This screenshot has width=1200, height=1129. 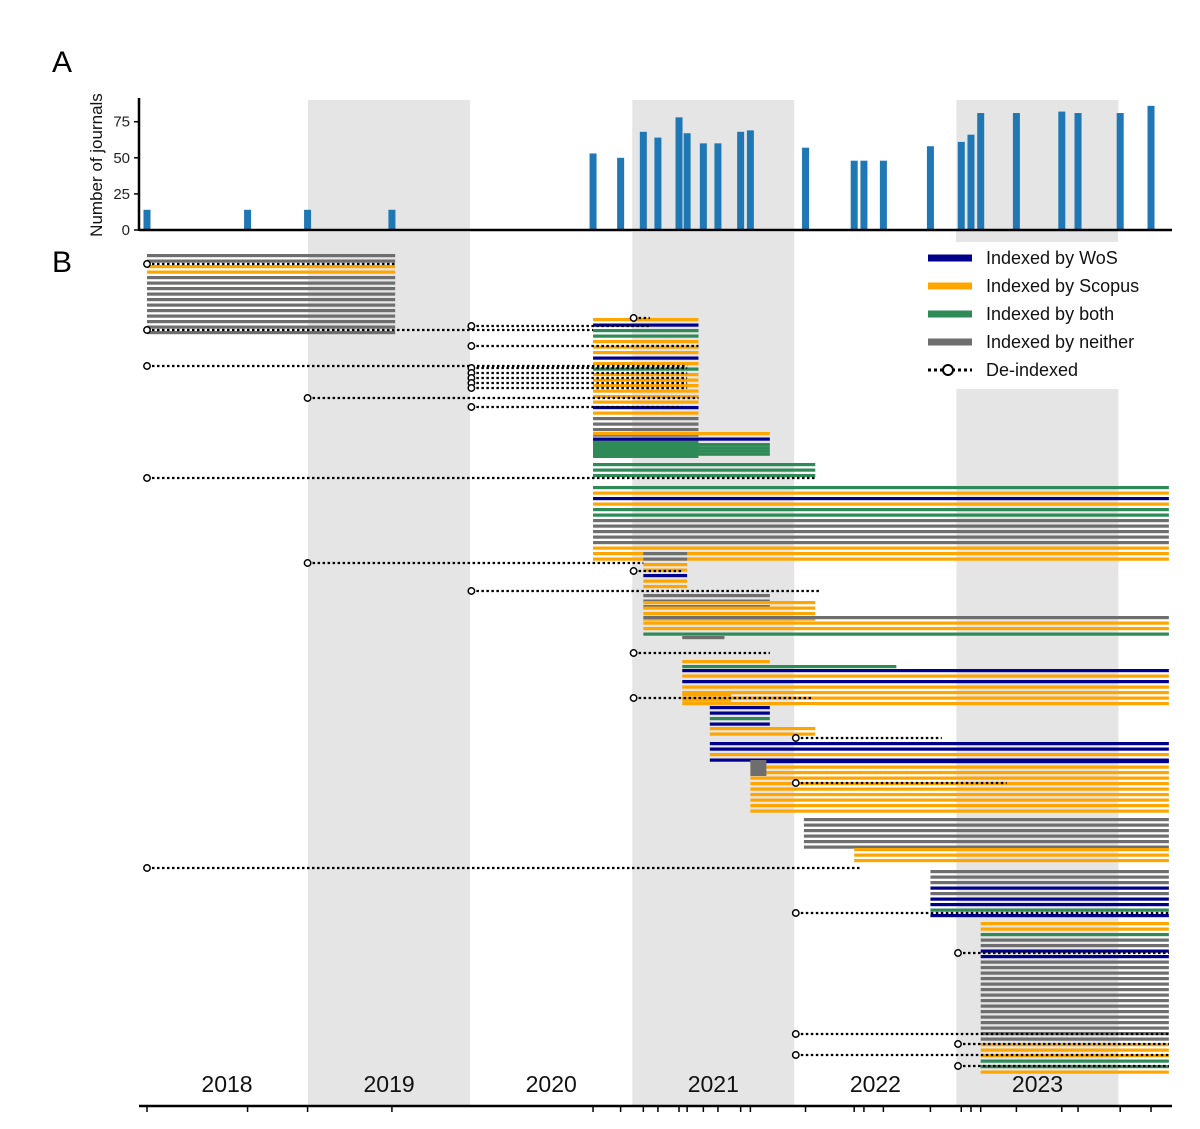 I want to click on year-label-2021: 2021, so click(x=713, y=1084).